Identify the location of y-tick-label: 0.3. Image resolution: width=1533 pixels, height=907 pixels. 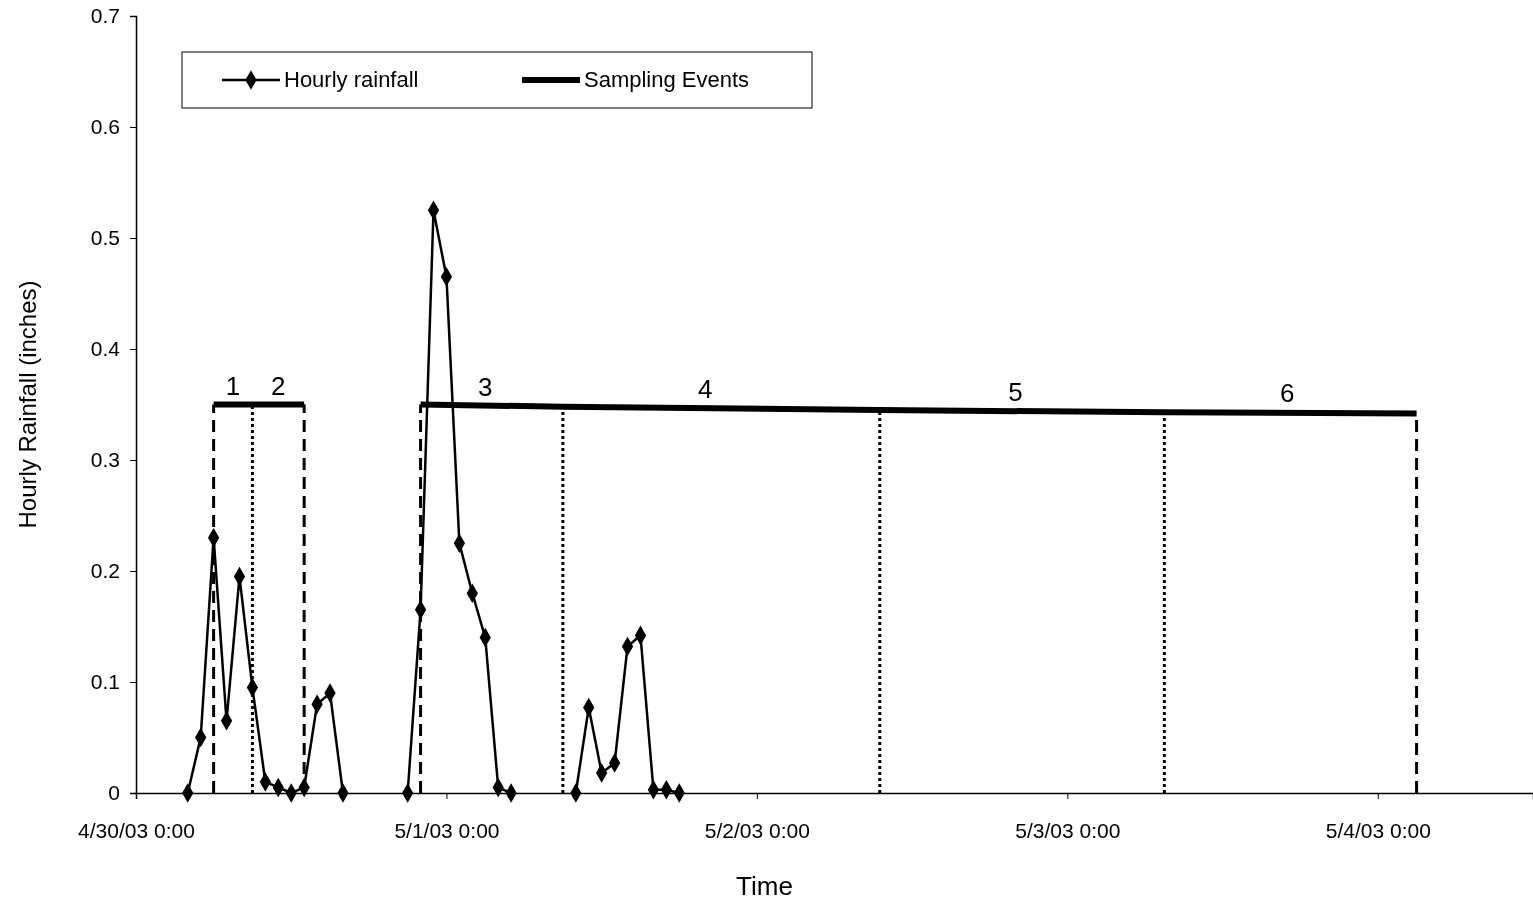
(105, 460).